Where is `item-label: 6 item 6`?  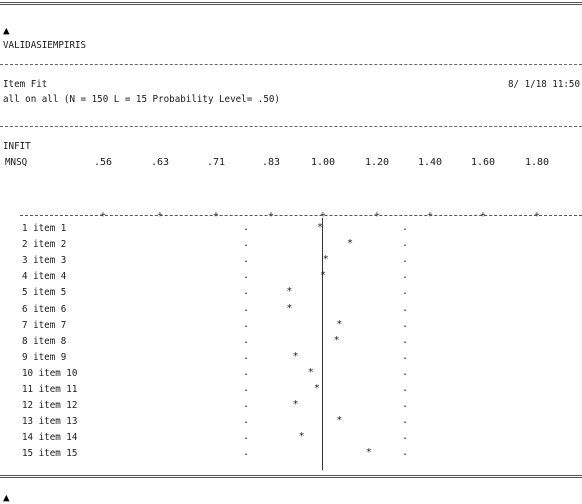
item-label: 6 item 6 is located at coordinates (44, 309).